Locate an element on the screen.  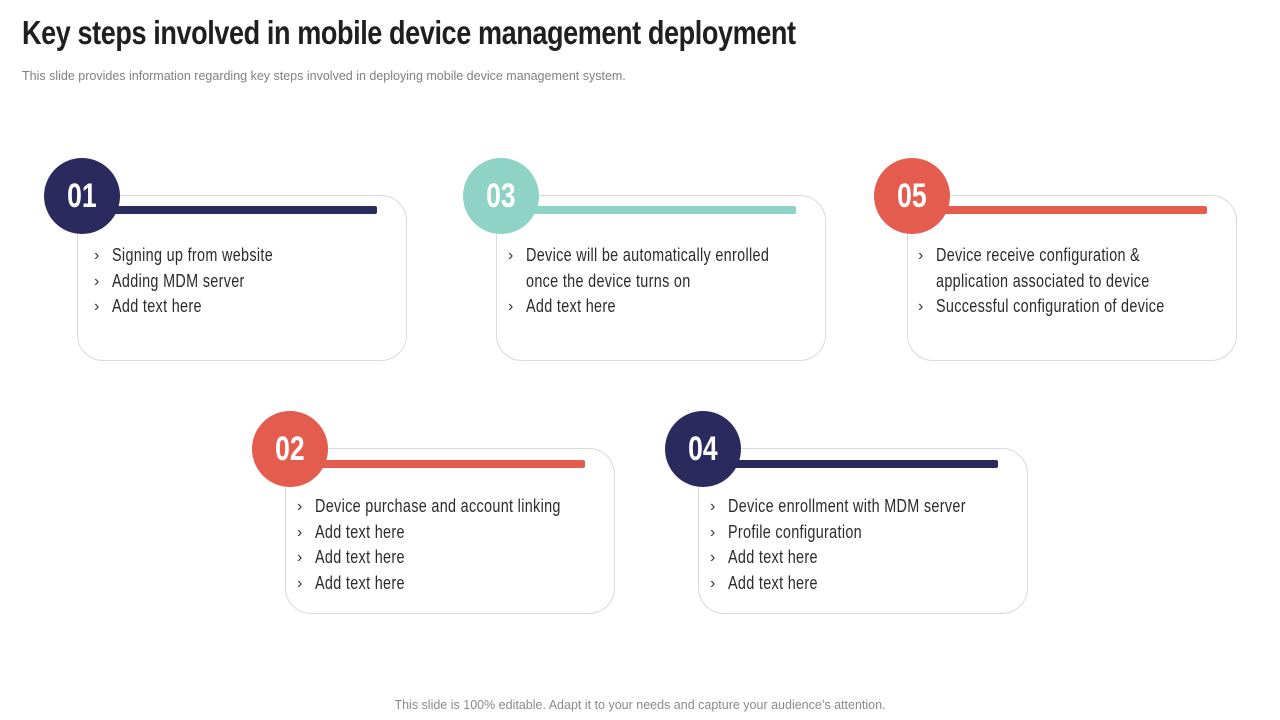
step-number: 01 is located at coordinates (82, 195).